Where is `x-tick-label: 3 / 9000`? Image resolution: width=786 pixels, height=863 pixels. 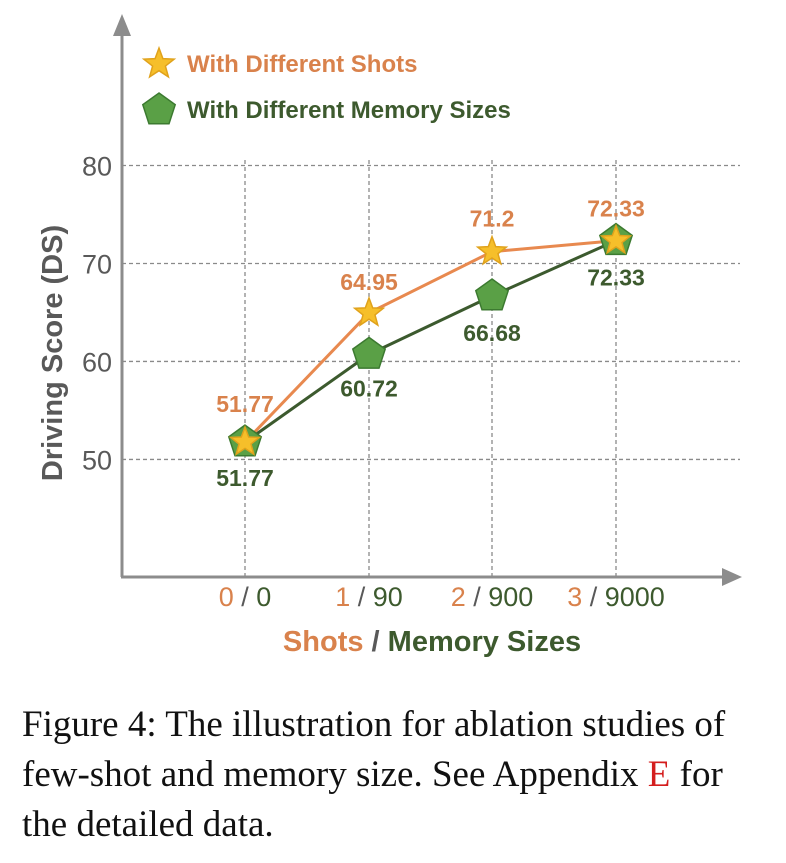 x-tick-label: 3 / 9000 is located at coordinates (616, 597).